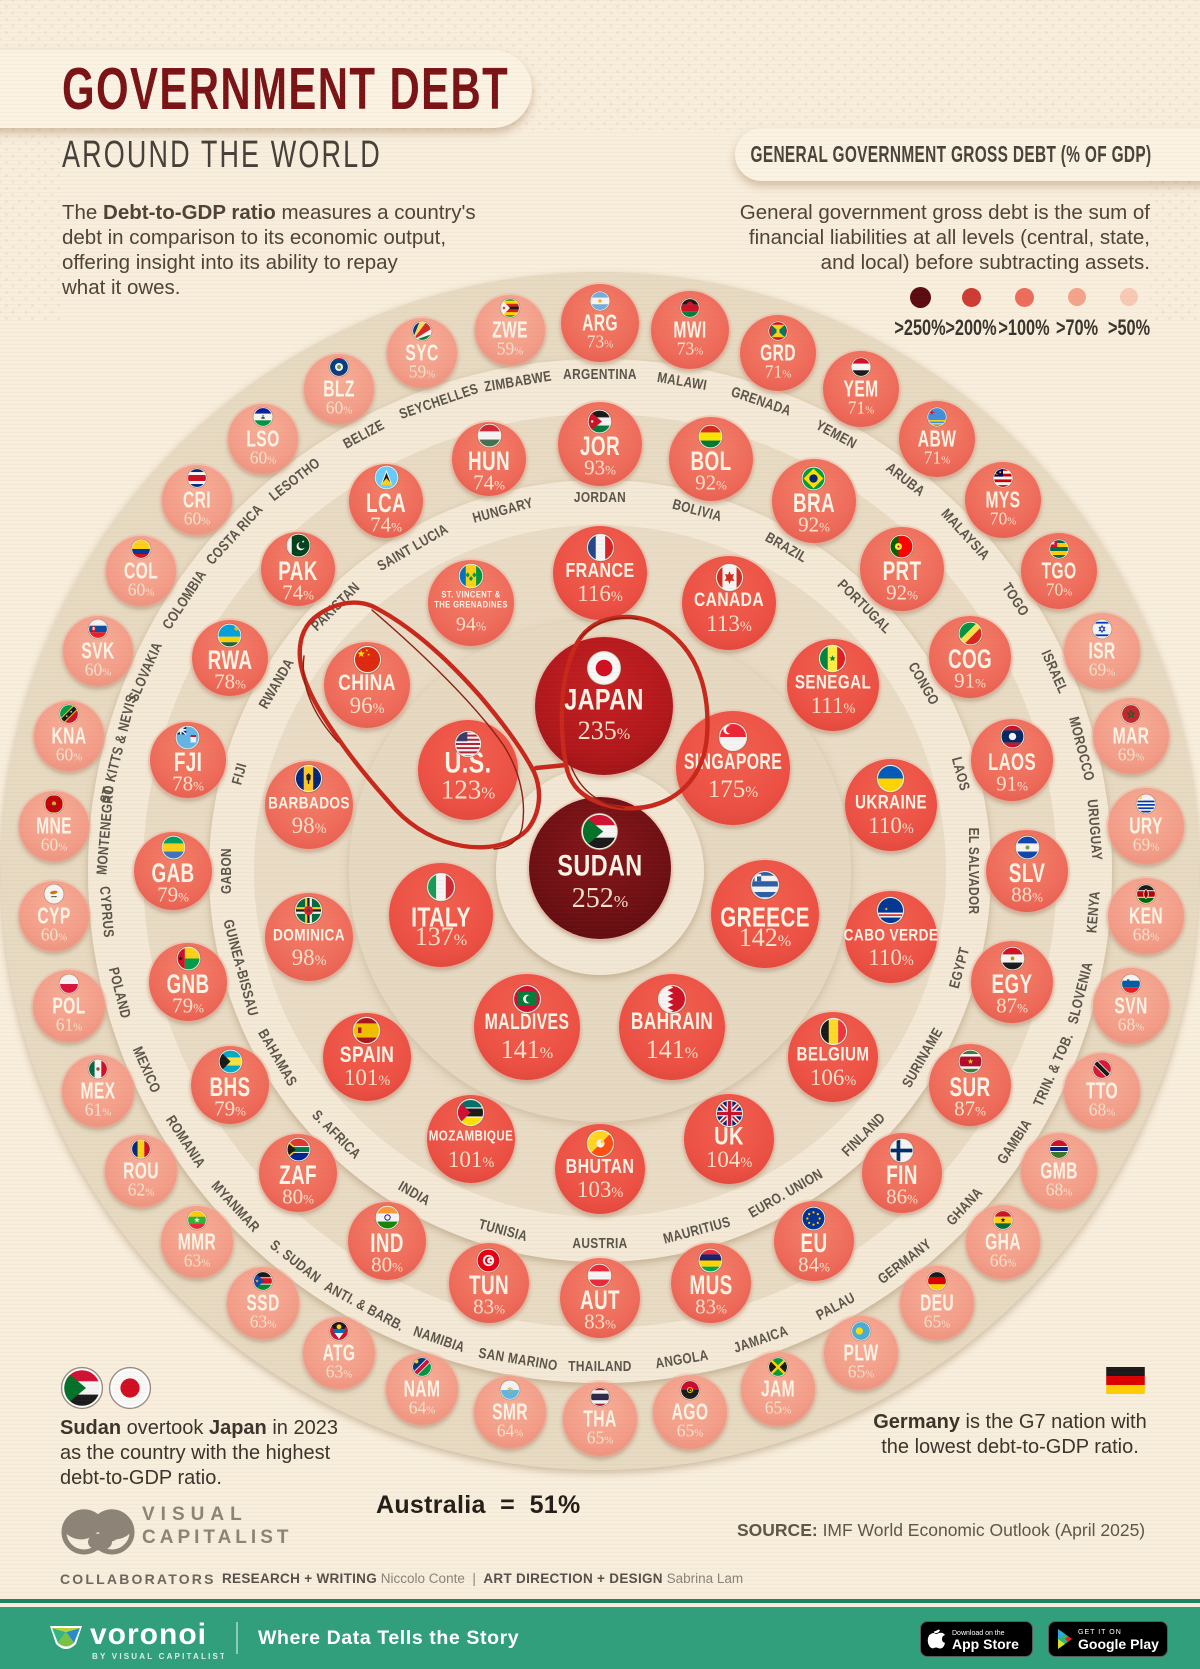 The width and height of the screenshot is (1200, 1669). What do you see at coordinates (158, 1656) in the screenshot?
I see `svg-text: BY VISUAL CAPITALIST` at bounding box center [158, 1656].